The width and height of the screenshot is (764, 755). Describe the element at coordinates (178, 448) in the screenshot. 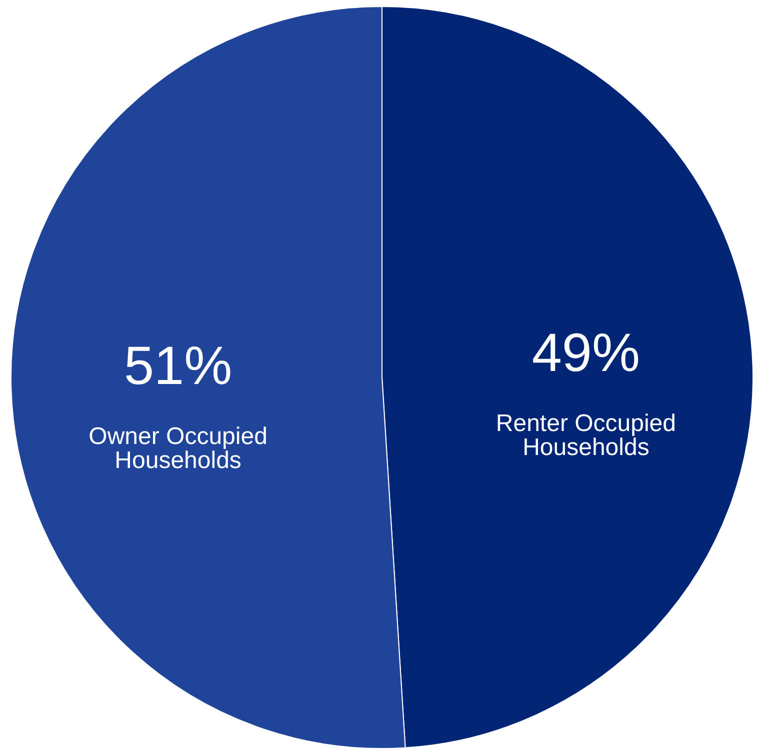

I see `slice-label: Owner Occupied Households` at that location.